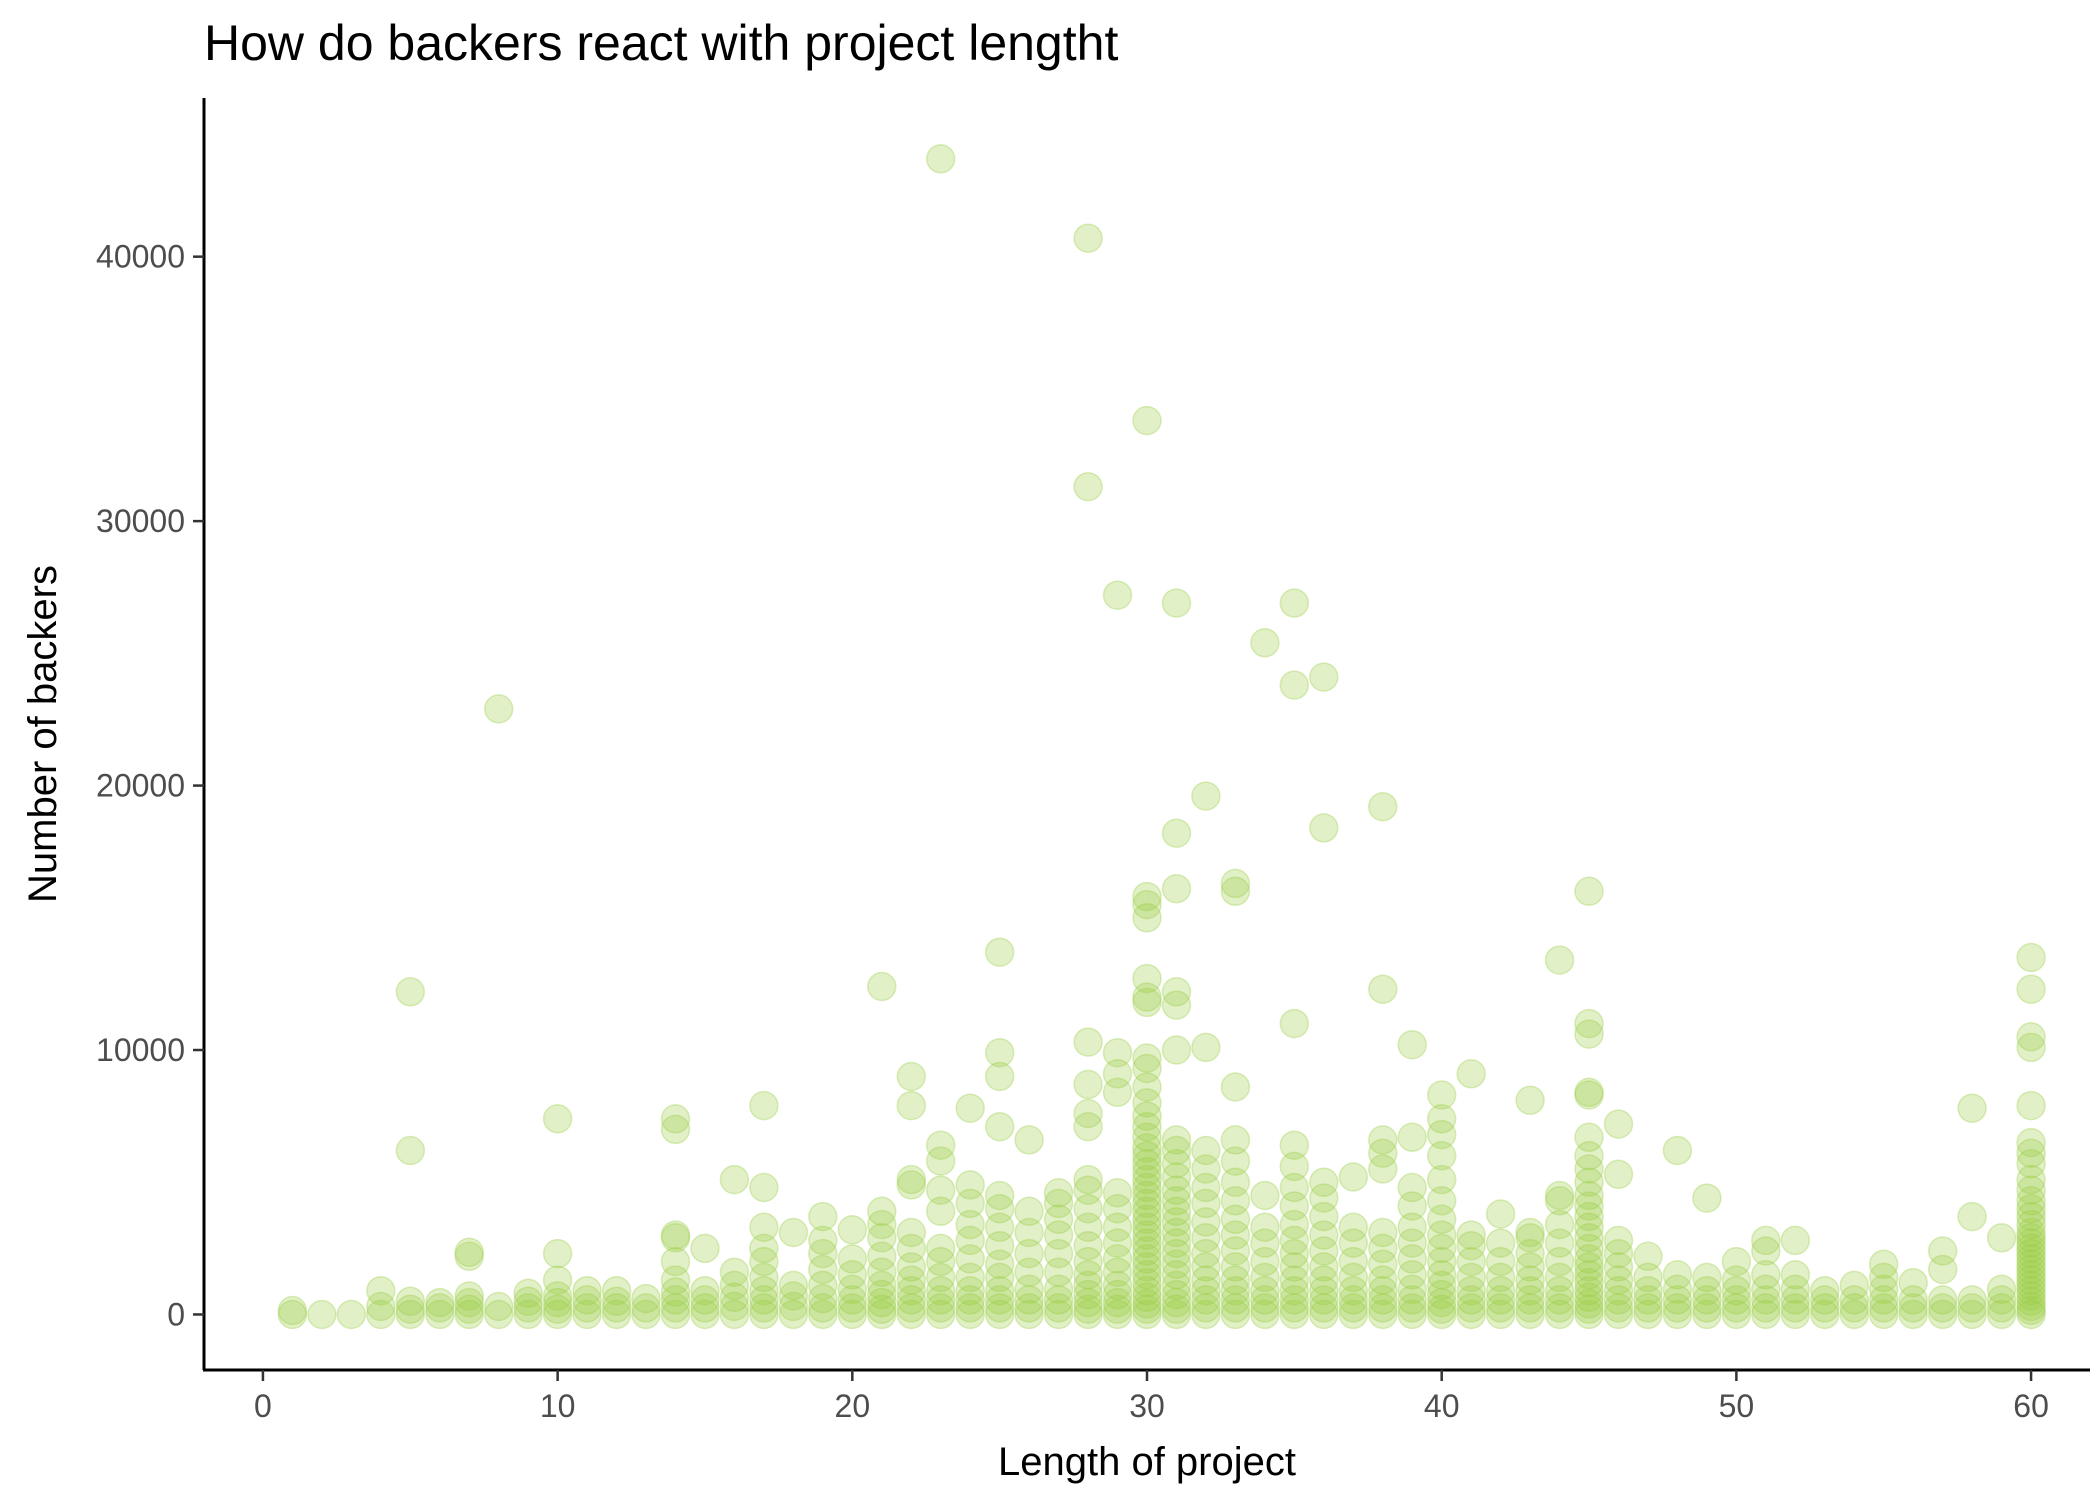 This screenshot has height=1499, width=2100. What do you see at coordinates (1147, 1462) in the screenshot?
I see `x-axis-label: Length of project` at bounding box center [1147, 1462].